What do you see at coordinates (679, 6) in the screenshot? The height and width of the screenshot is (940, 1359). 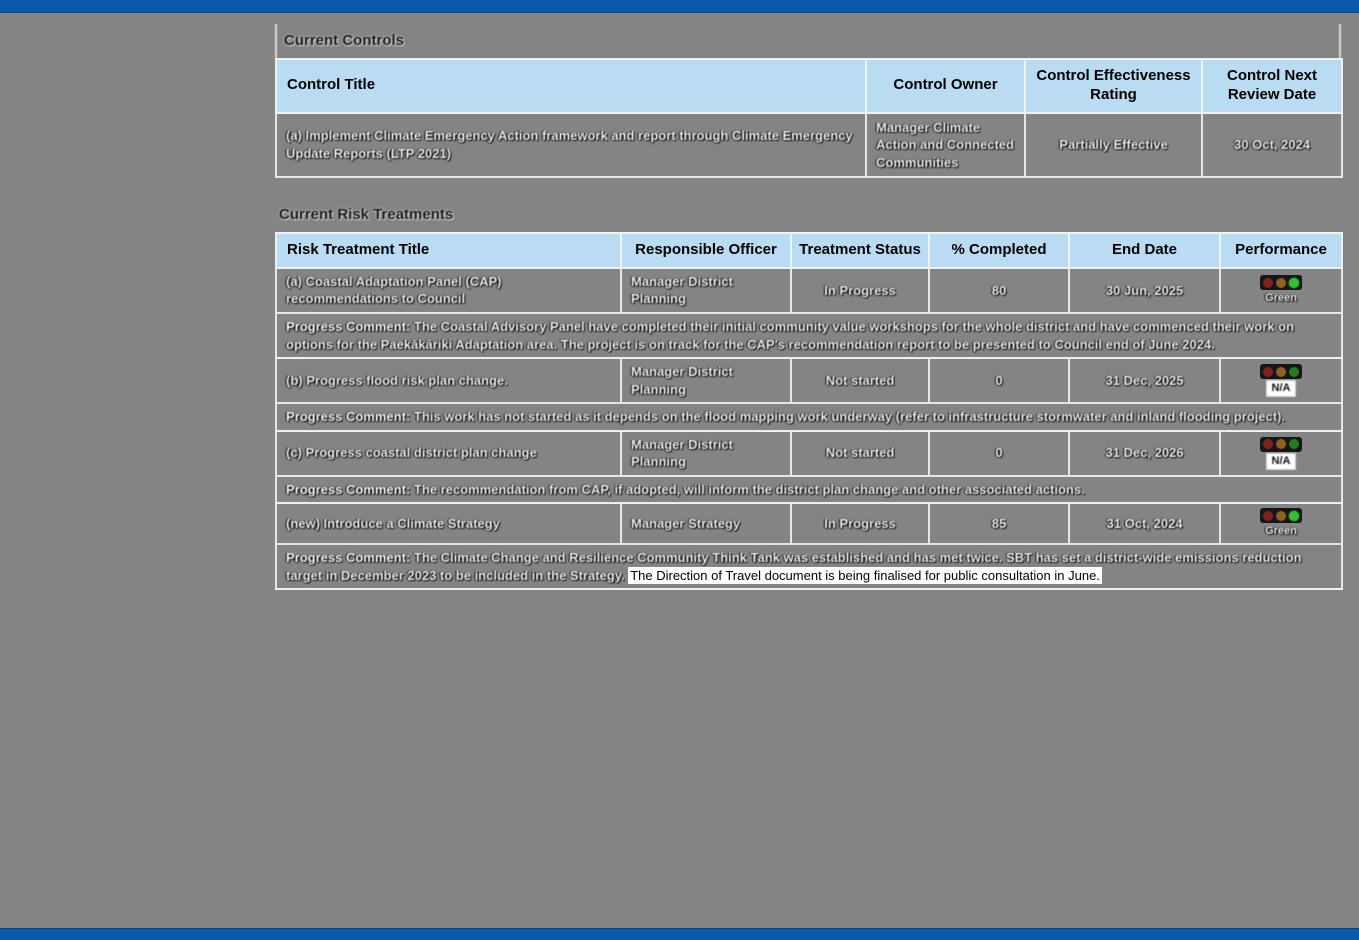 I see `window-top-bar` at bounding box center [679, 6].